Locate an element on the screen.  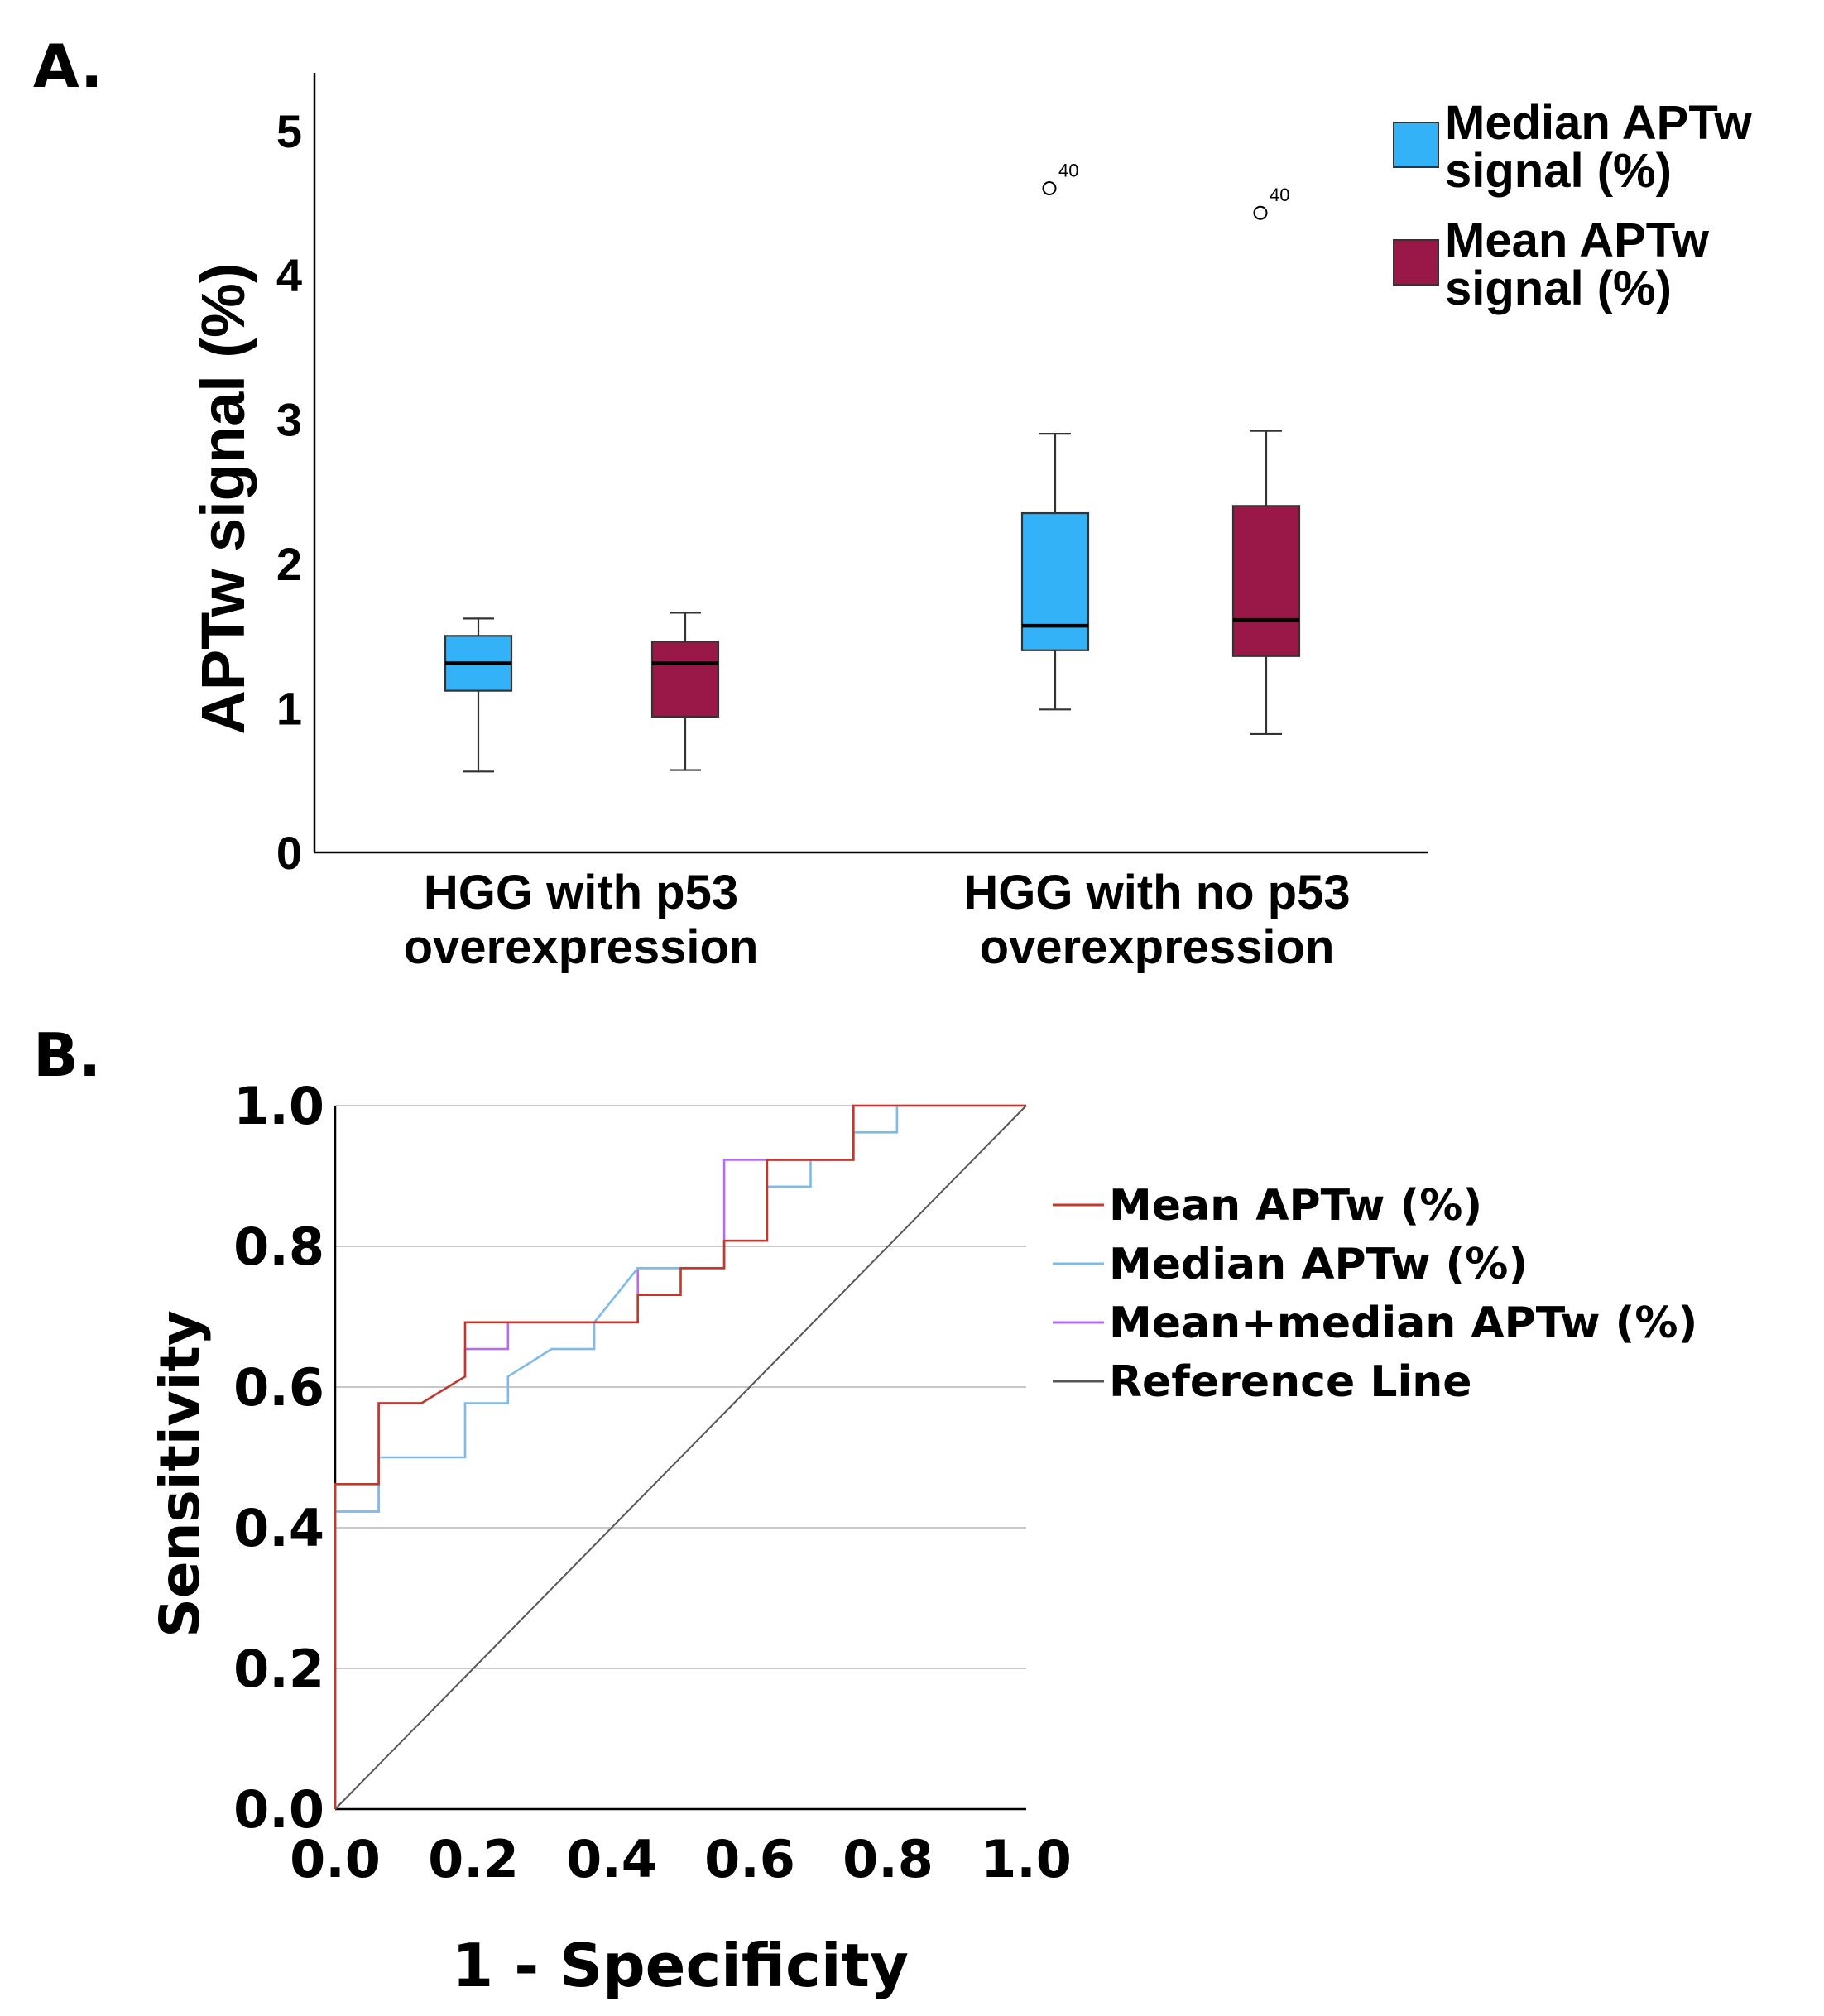
panel-a-y-label: APTw signal (%) is located at coordinates (223, 499).